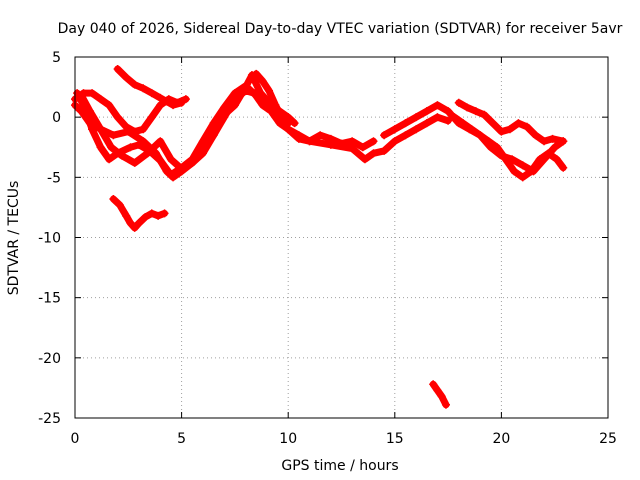 The height and width of the screenshot is (480, 640). I want to click on y-tick-label: 5, so click(56, 58).